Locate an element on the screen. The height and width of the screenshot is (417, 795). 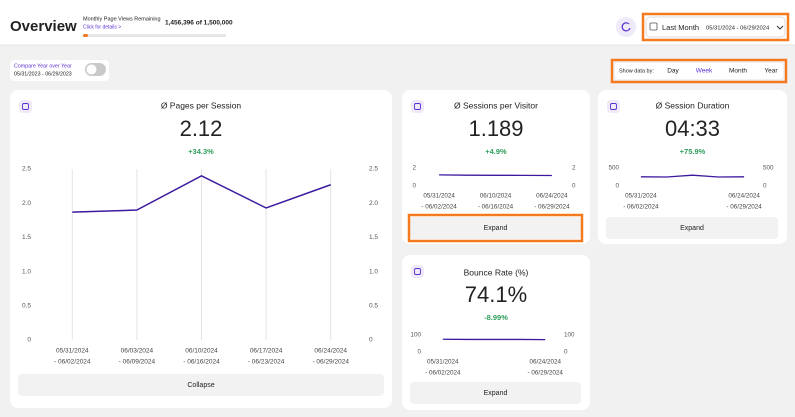
show-data-option: Week is located at coordinates (704, 71).